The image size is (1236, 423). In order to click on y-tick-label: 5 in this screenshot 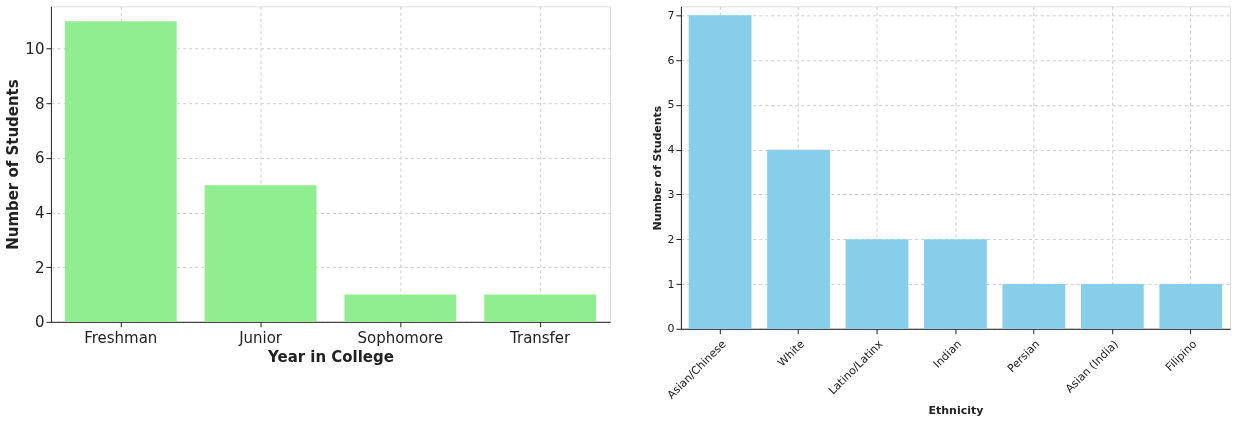, I will do `click(671, 105)`.